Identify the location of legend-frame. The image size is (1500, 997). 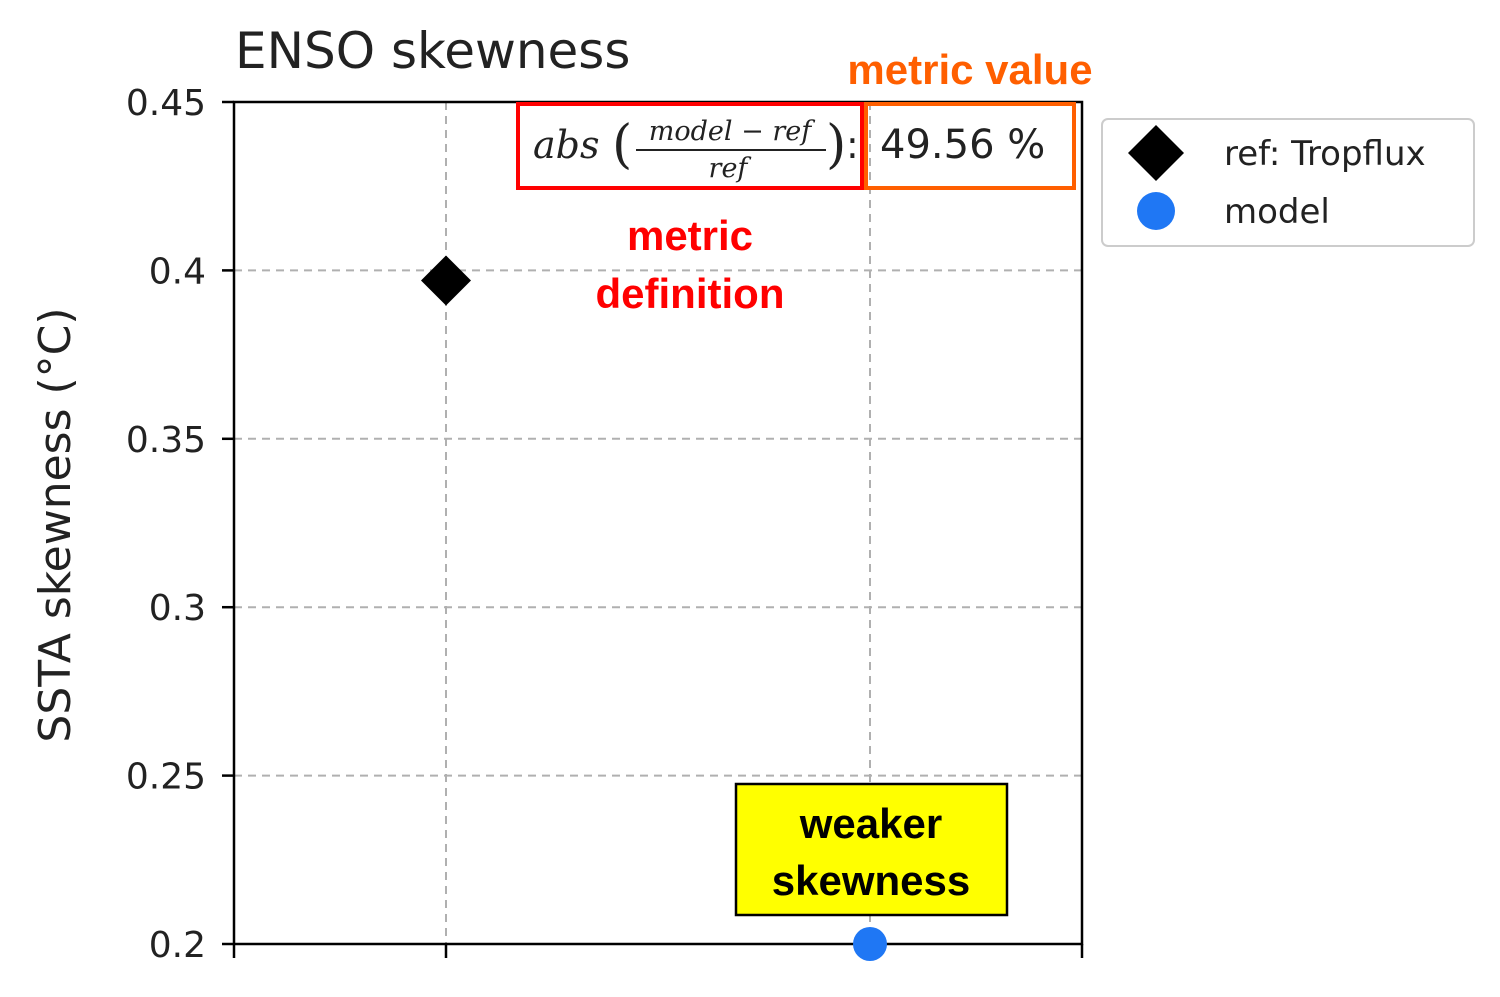
(1288, 182).